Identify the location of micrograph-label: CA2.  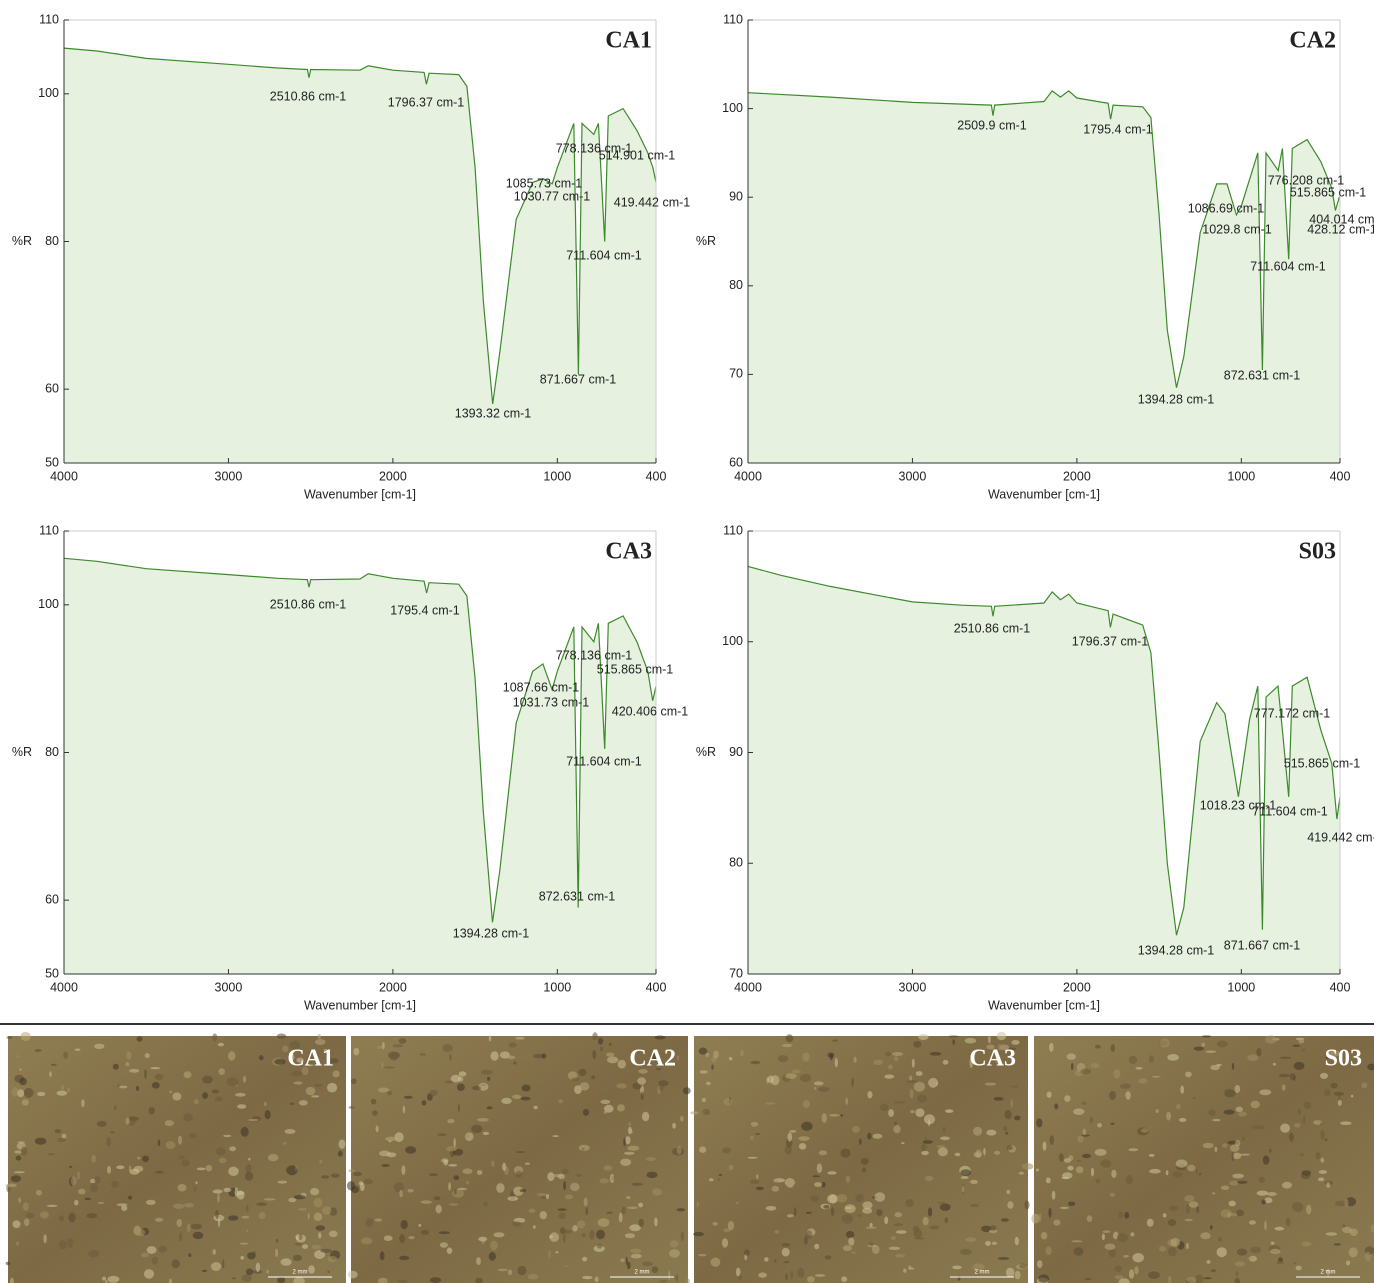
(652, 1059).